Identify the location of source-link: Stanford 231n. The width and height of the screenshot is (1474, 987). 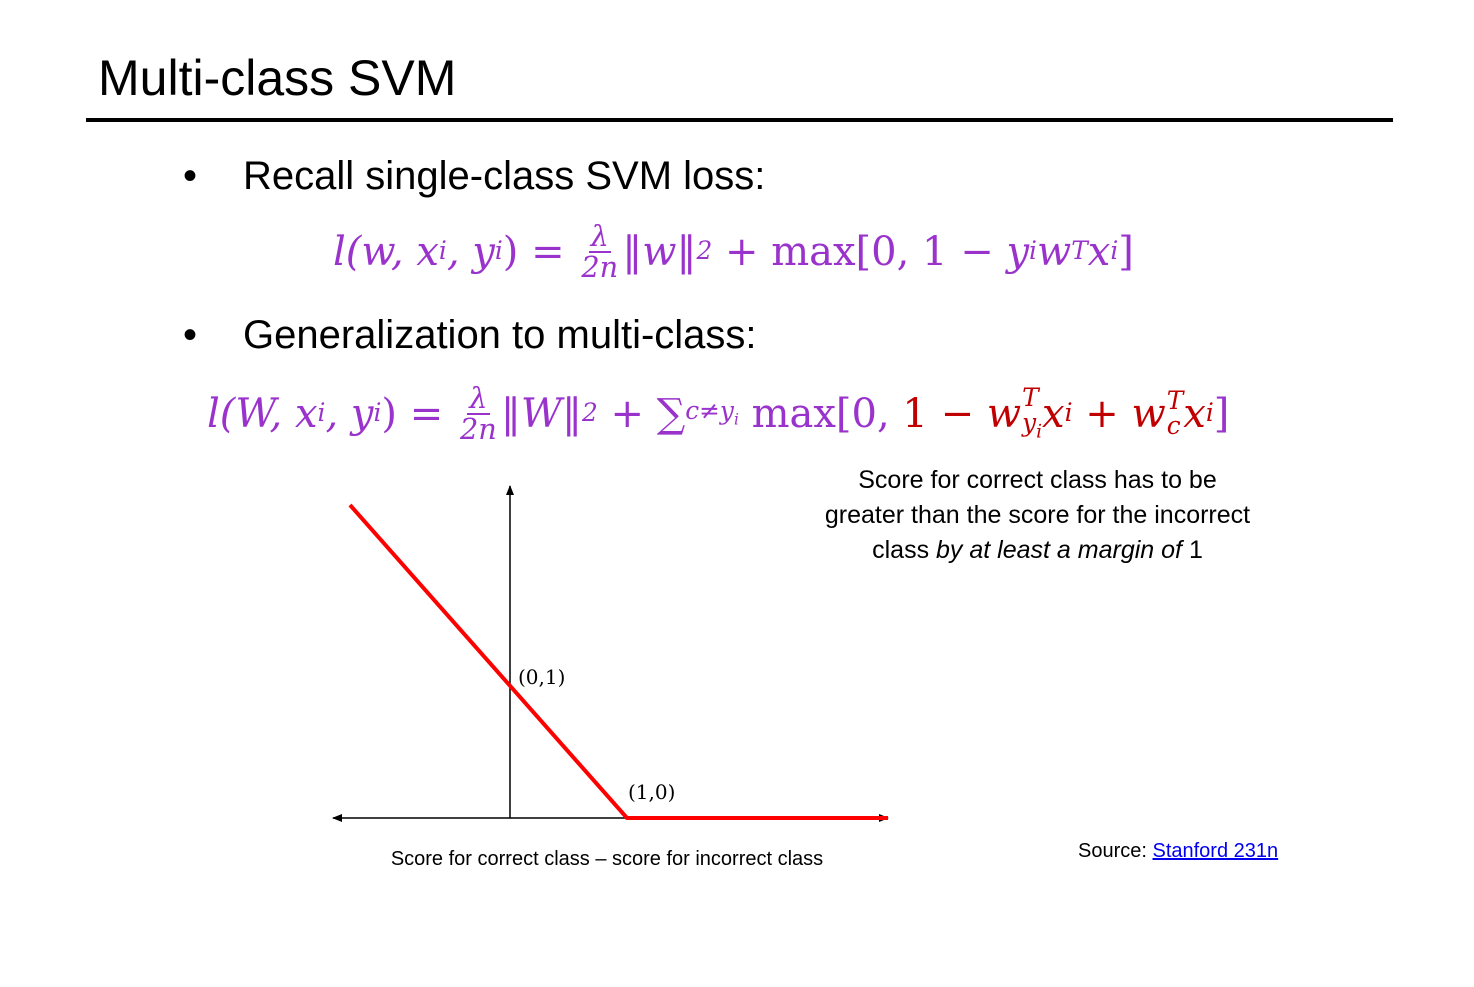
(1215, 851).